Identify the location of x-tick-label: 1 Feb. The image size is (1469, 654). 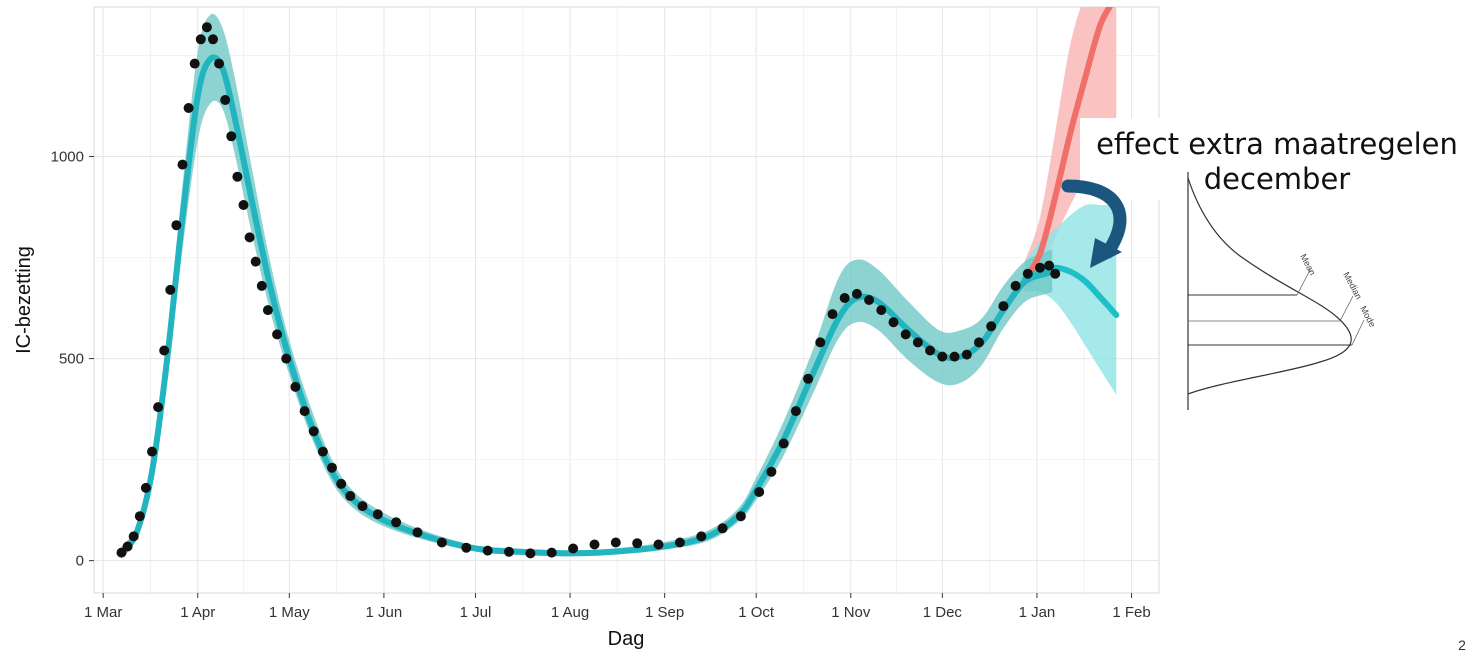
(1131, 612).